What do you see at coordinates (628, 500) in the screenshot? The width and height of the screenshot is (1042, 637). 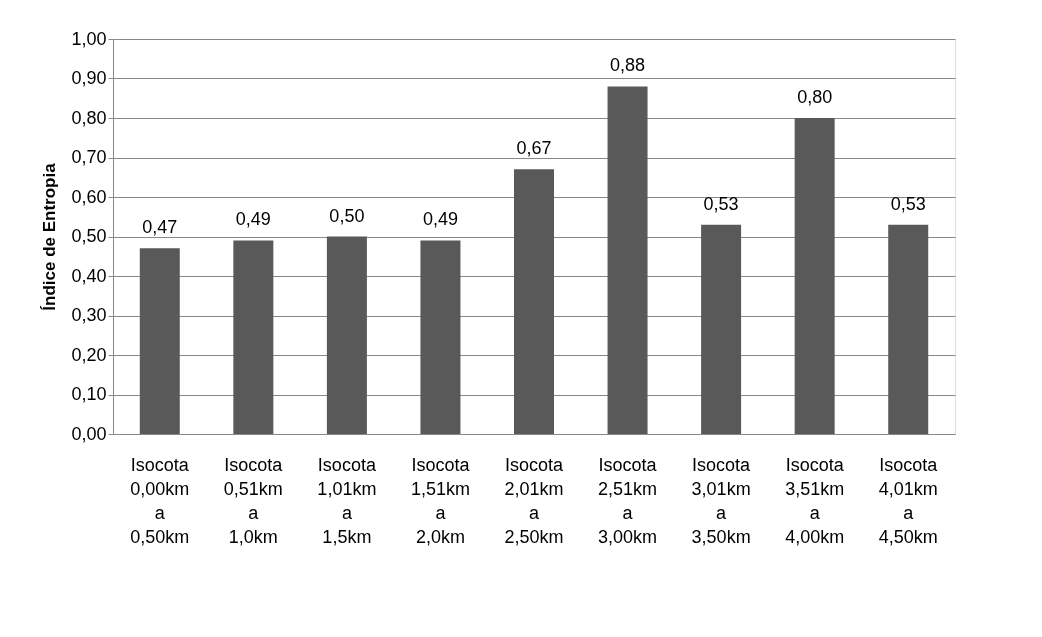 I see `x-tick-label: Isocota 2,51km a 3,00km` at bounding box center [628, 500].